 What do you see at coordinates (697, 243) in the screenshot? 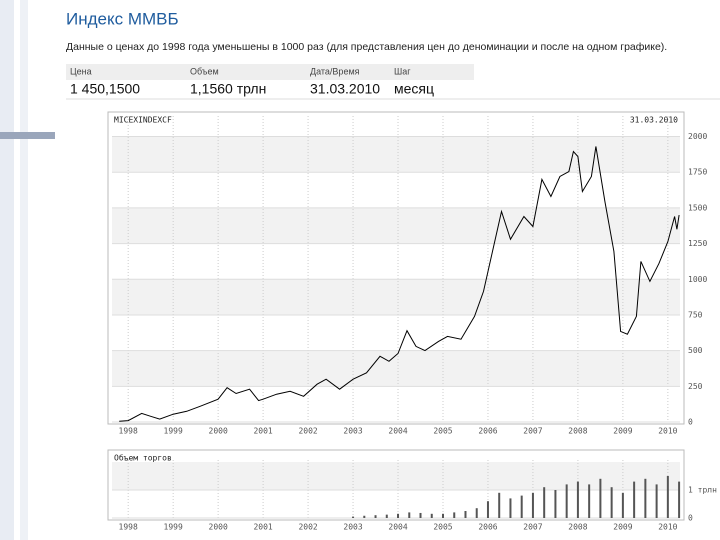
I see `y-tick-label: 1250` at bounding box center [697, 243].